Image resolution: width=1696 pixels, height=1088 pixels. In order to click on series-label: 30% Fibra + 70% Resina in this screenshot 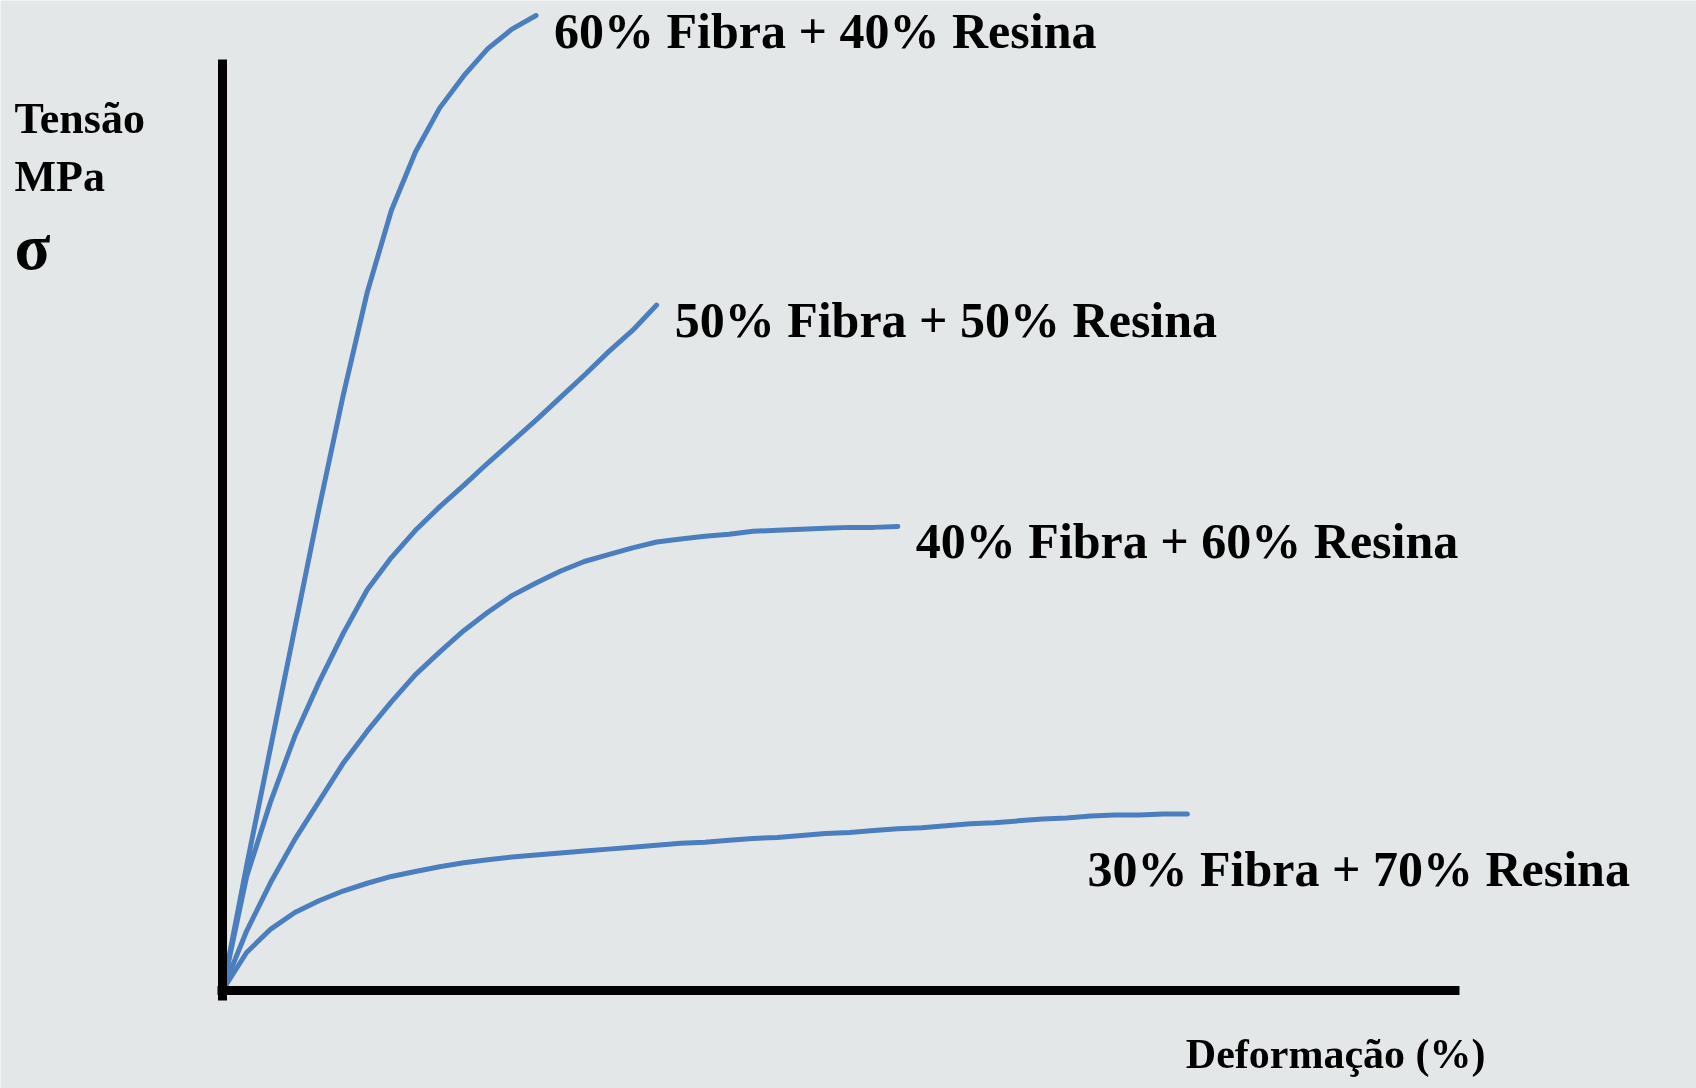, I will do `click(1358, 869)`.